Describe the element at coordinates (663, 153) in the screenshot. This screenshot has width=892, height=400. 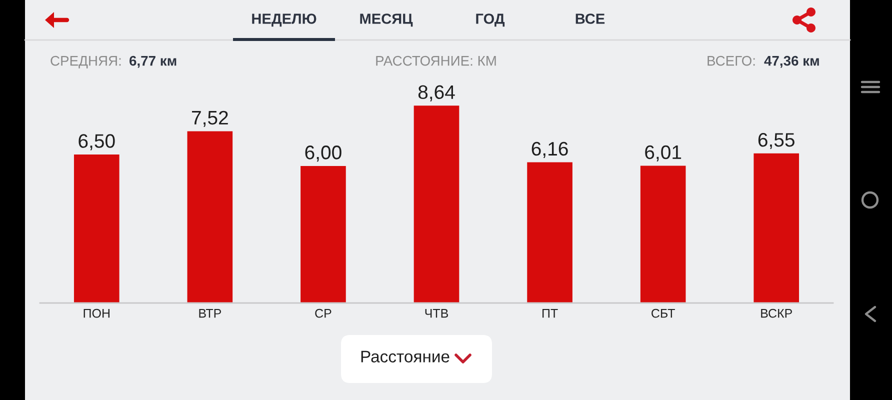
I see `data-label: 6,01` at that location.